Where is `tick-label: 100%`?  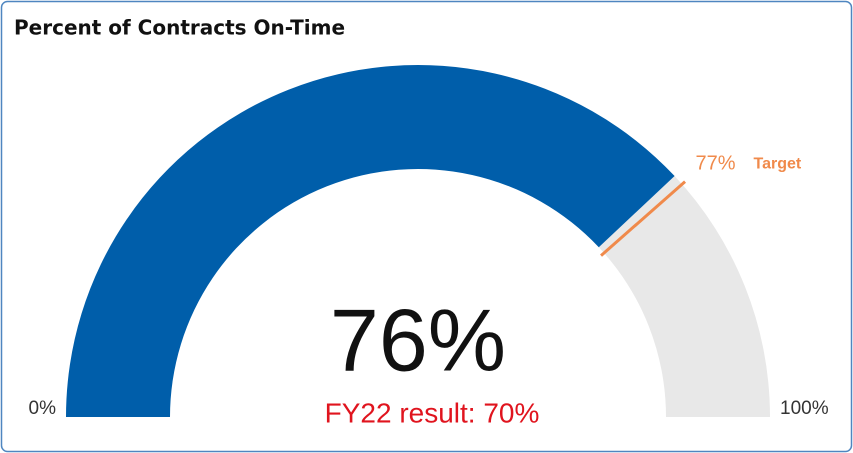
tick-label: 100% is located at coordinates (804, 408).